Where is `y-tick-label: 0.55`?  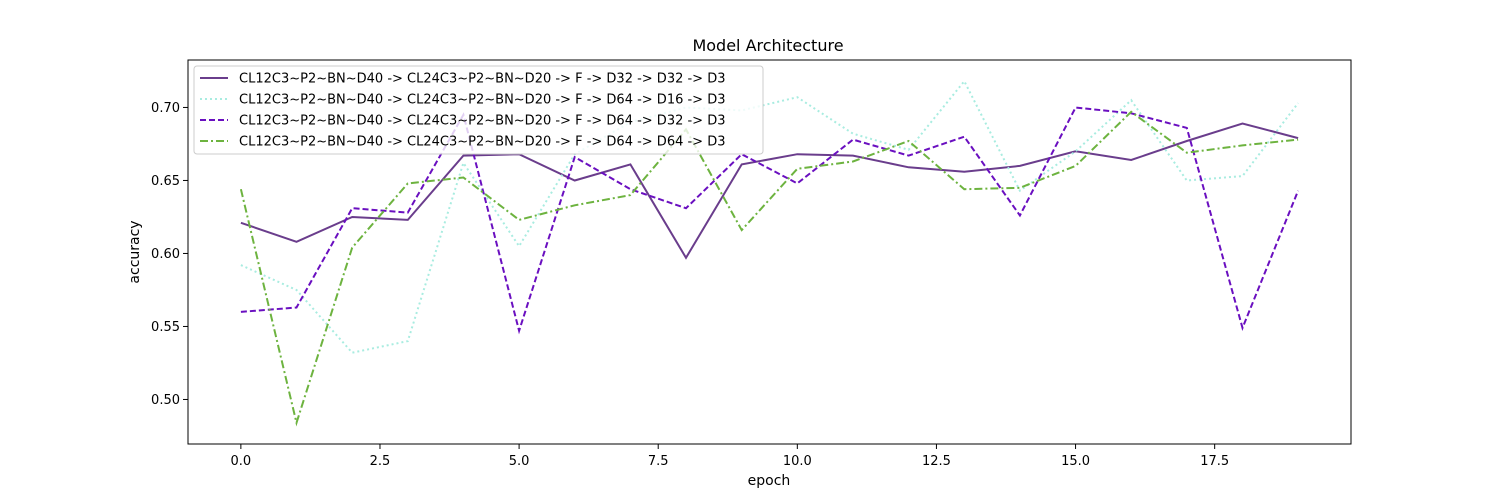
y-tick-label: 0.55 is located at coordinates (165, 327).